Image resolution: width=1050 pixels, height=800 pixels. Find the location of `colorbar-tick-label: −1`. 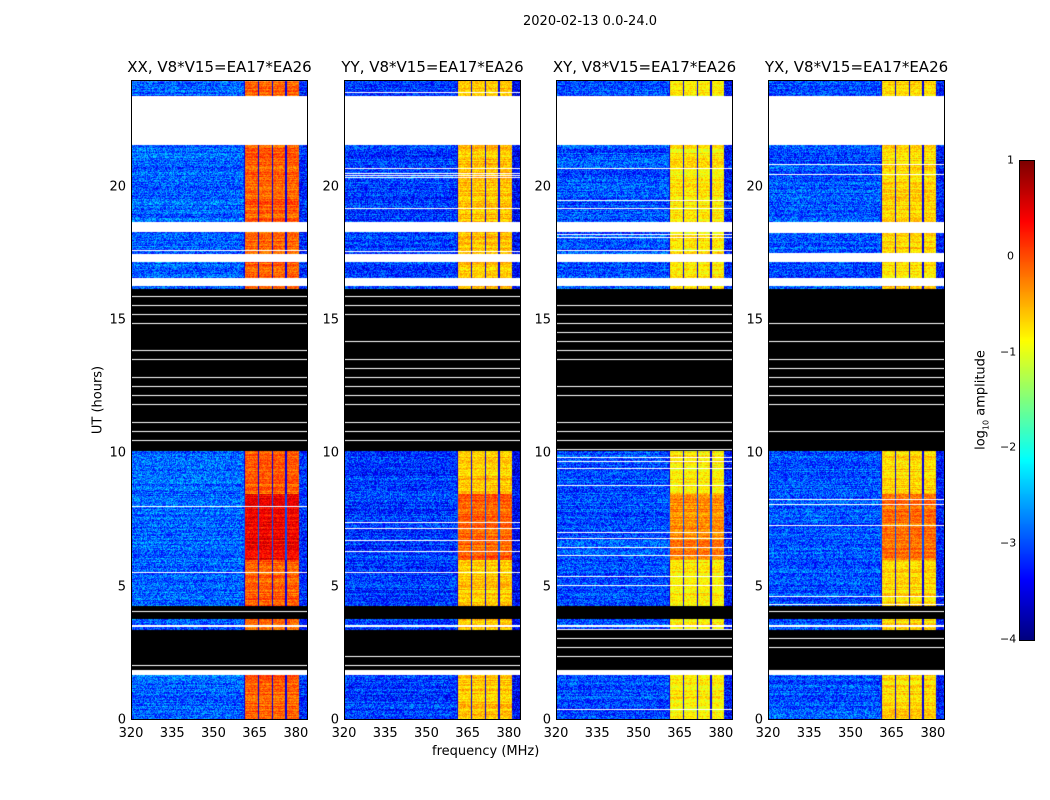

colorbar-tick-label: −1 is located at coordinates (1008, 352).